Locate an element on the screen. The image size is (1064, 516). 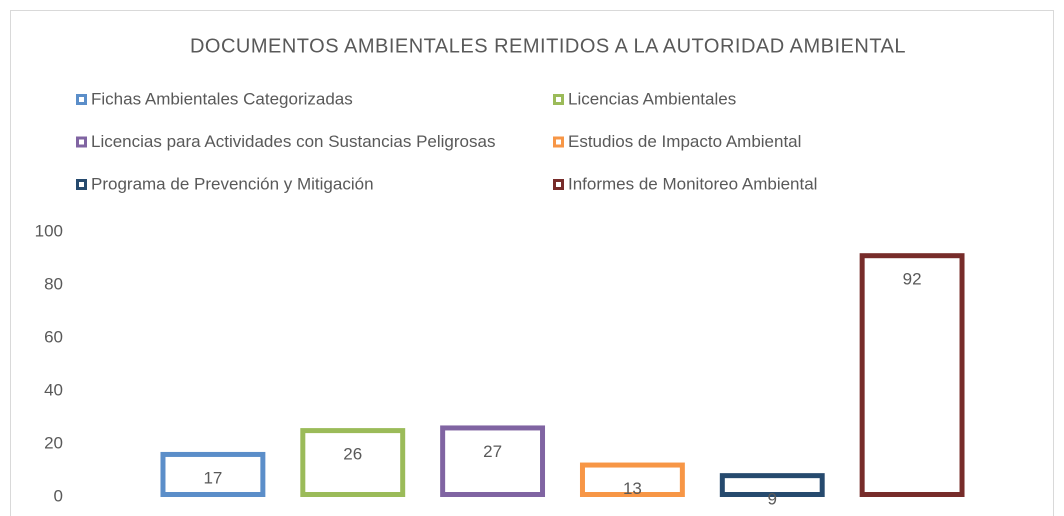
data-label: 26 is located at coordinates (352, 454).